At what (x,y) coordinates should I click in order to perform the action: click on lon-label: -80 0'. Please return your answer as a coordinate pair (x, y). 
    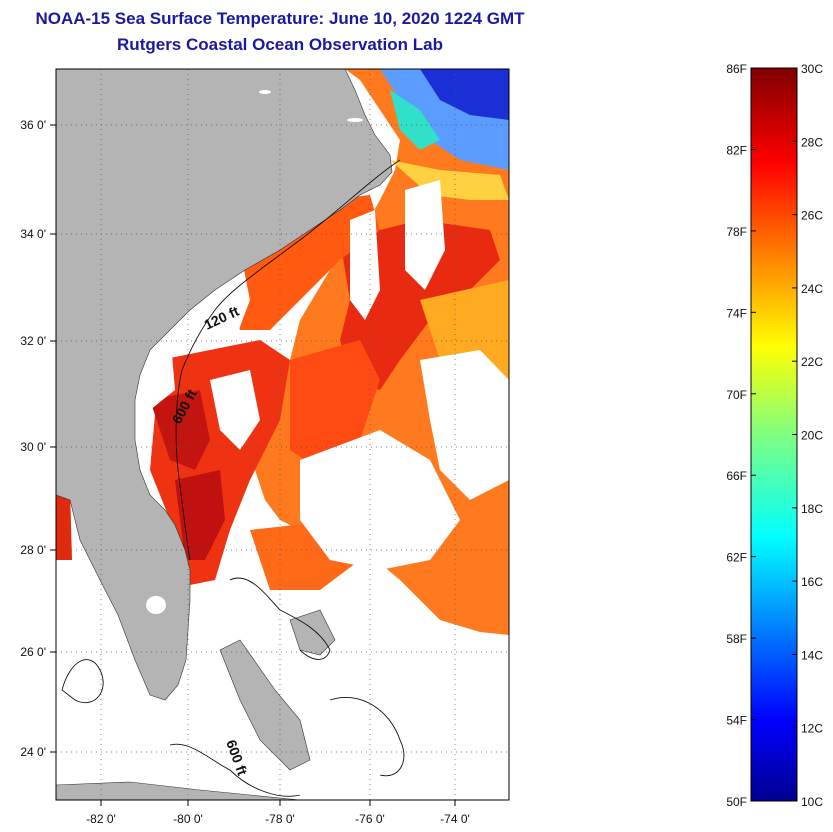
    Looking at the image, I should click on (188, 819).